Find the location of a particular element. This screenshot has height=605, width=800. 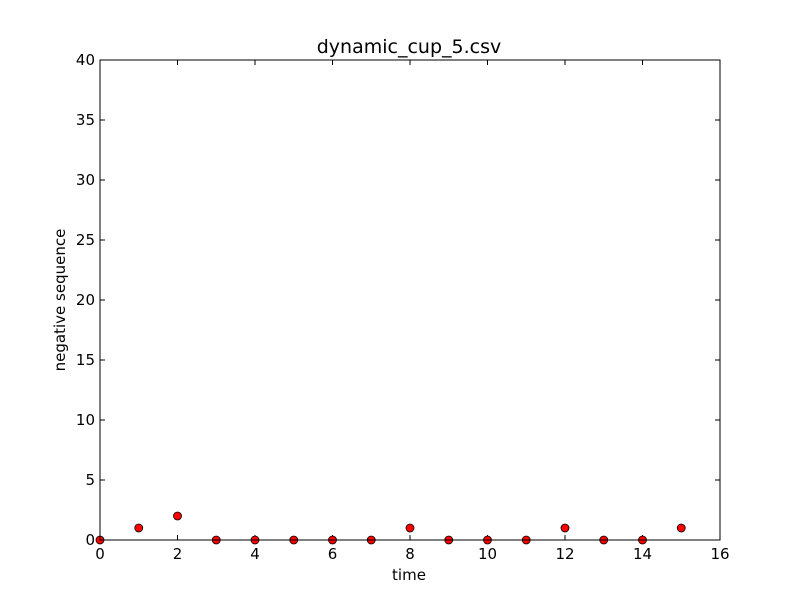

x-axis-label: time is located at coordinates (409, 575).